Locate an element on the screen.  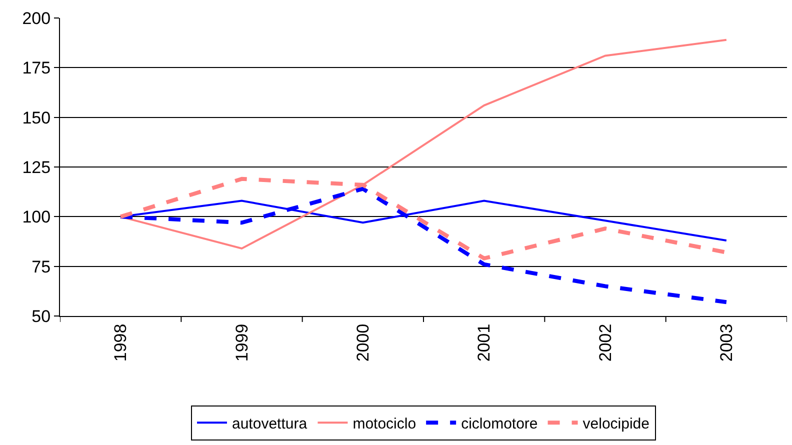
y-tick-label: 150 is located at coordinates (36, 118).